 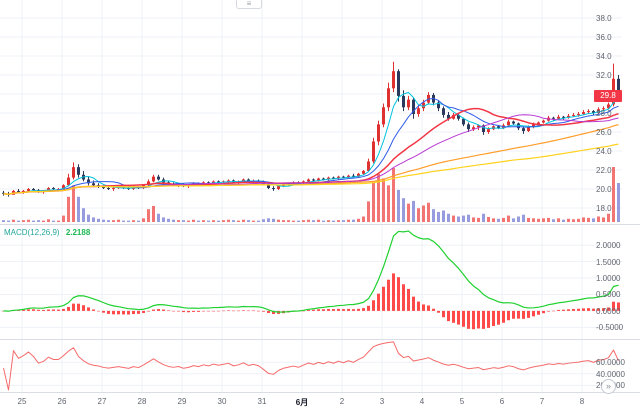 I want to click on time-tick-label: 8, so click(x=582, y=401).